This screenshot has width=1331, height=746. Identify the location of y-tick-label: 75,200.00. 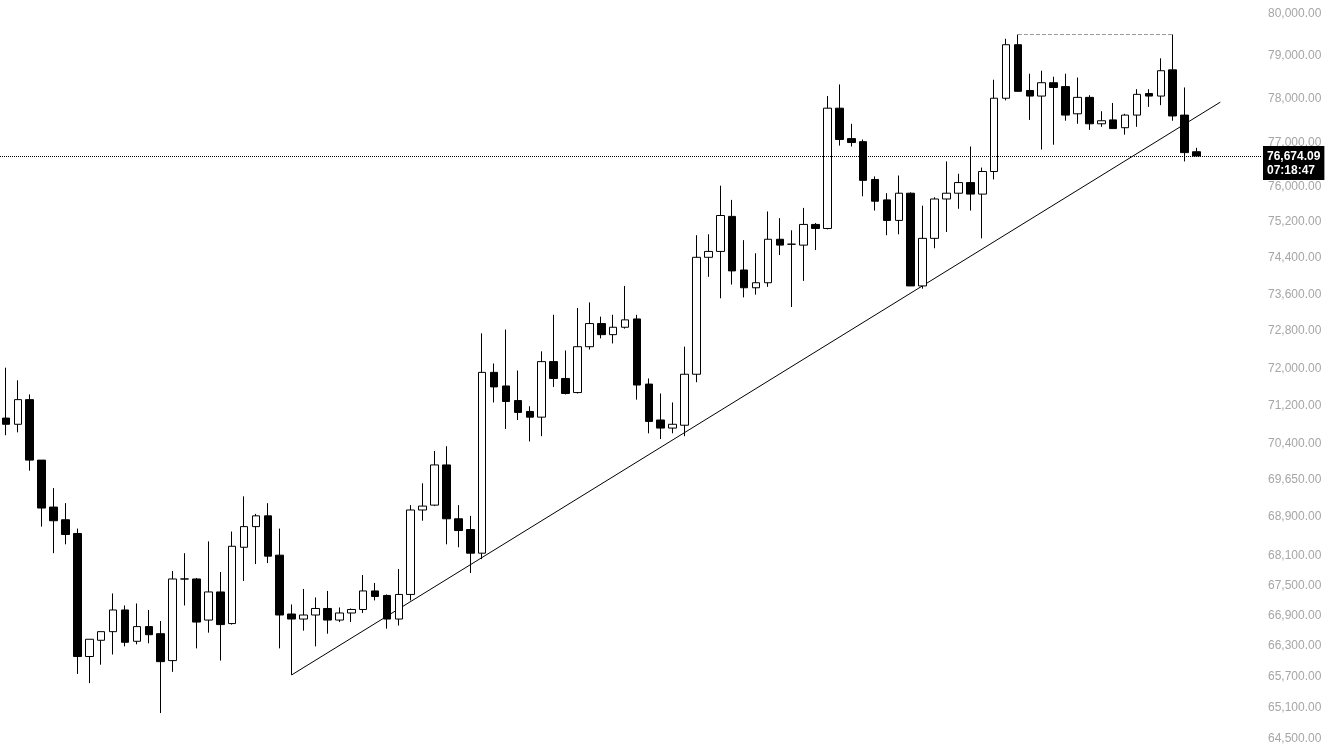
(1295, 221).